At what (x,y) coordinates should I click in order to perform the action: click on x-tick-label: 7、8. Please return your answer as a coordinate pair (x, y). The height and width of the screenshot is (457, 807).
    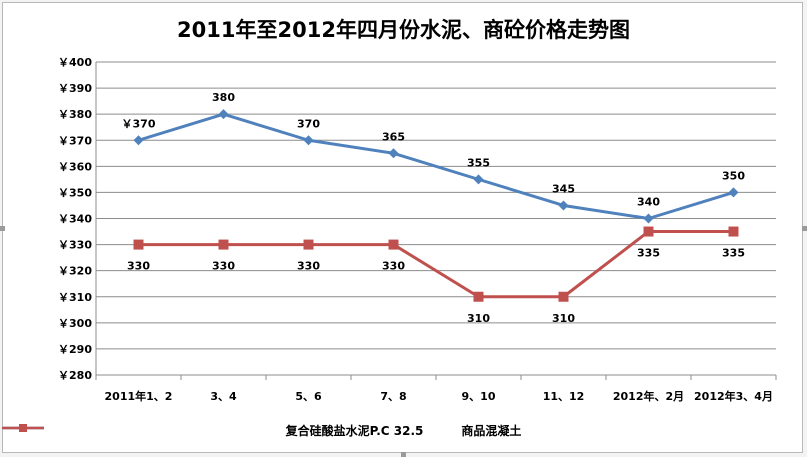
    Looking at the image, I should click on (393, 396).